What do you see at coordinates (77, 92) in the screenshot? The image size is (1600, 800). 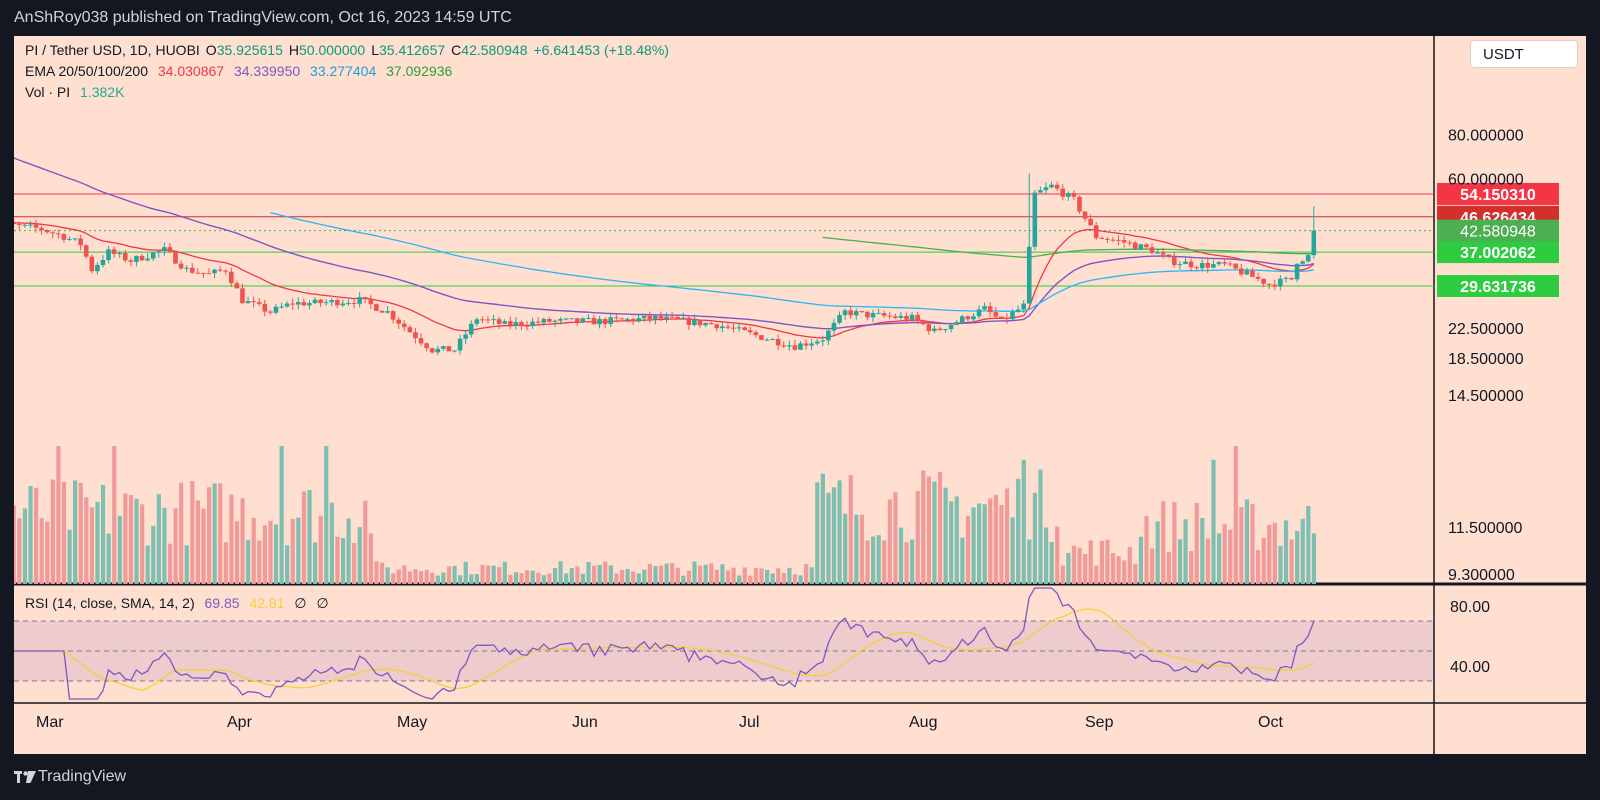 I see `volume-legend: Vol · PI 1.382K` at bounding box center [77, 92].